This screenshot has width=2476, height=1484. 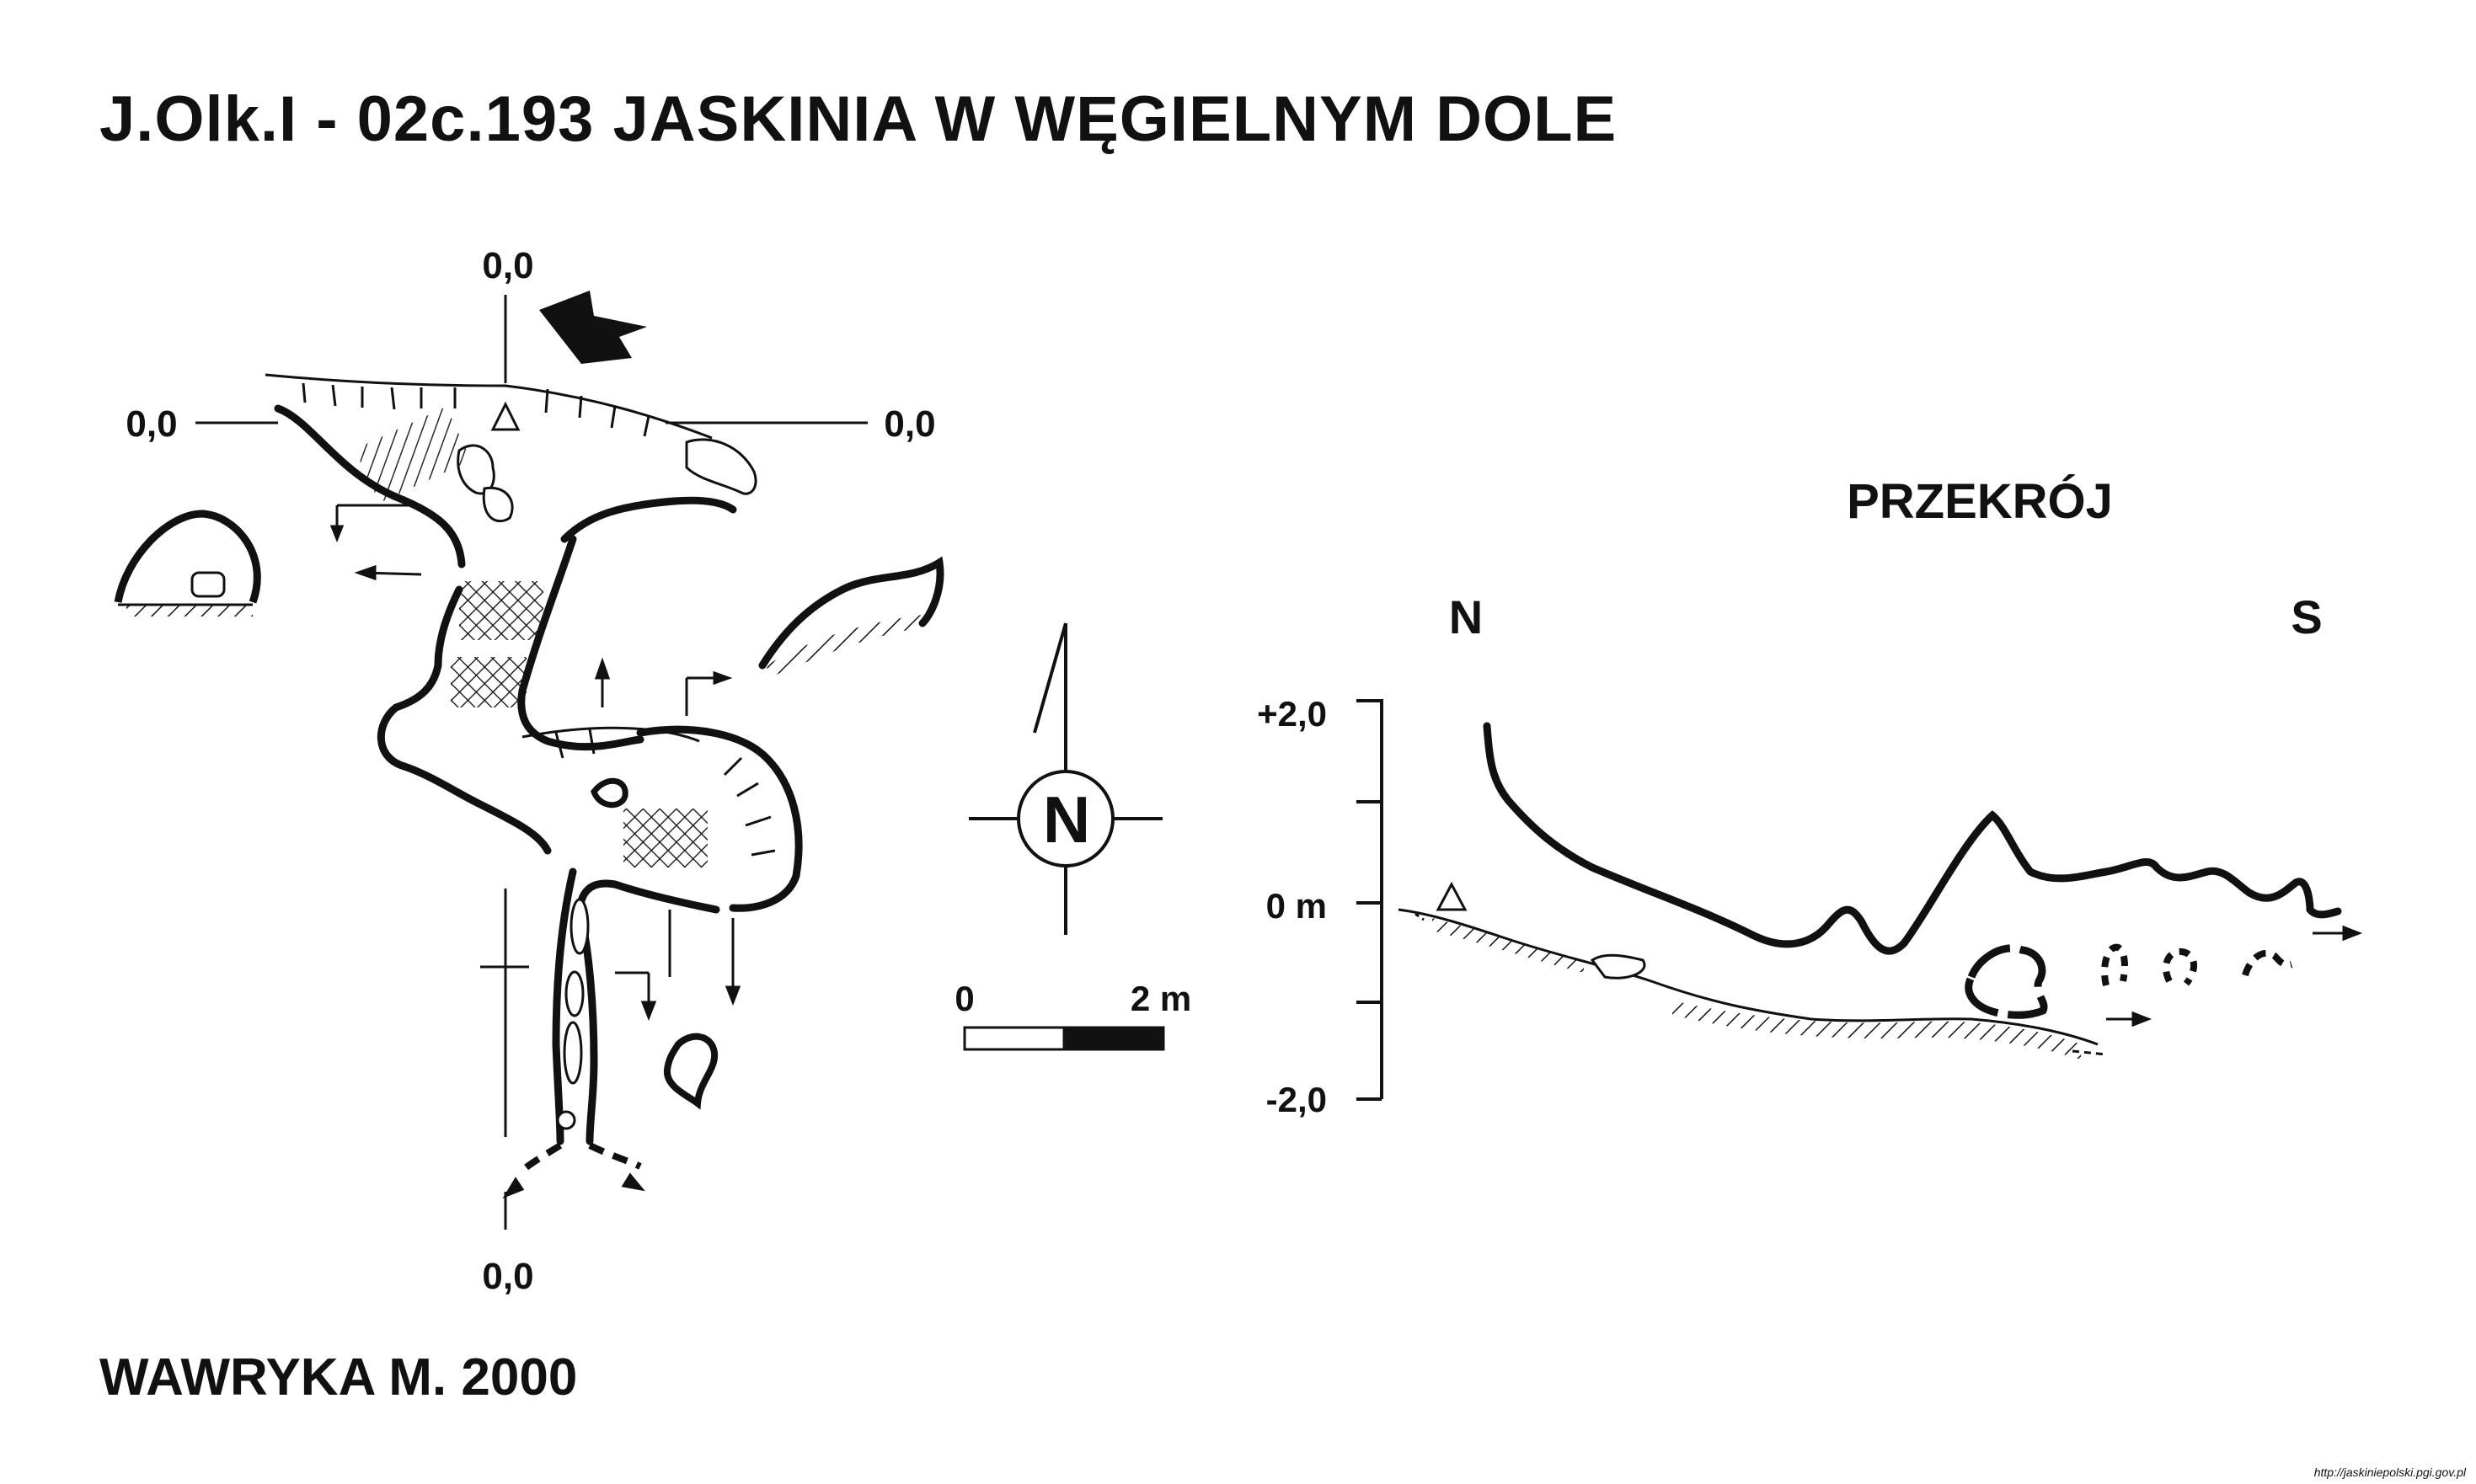 What do you see at coordinates (648, 519) in the screenshot?
I see `cave-wall-east` at bounding box center [648, 519].